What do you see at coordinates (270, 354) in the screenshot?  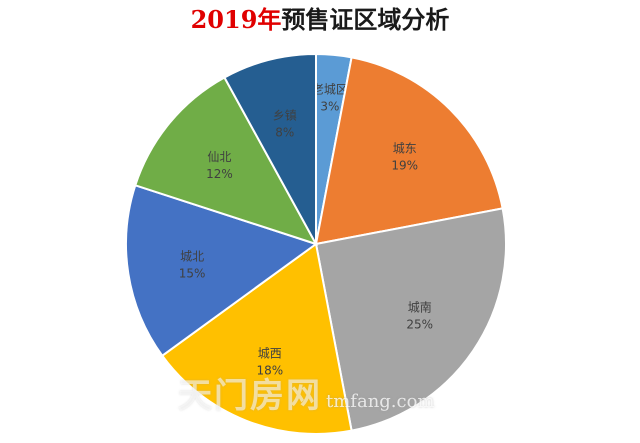 I see `slice-label-name-3: 城西` at bounding box center [270, 354].